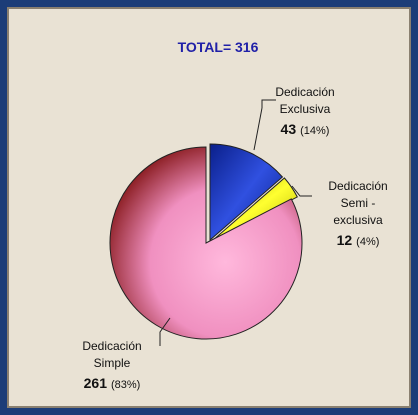  Describe the element at coordinates (96, 383) in the screenshot. I see `value: 261` at that location.